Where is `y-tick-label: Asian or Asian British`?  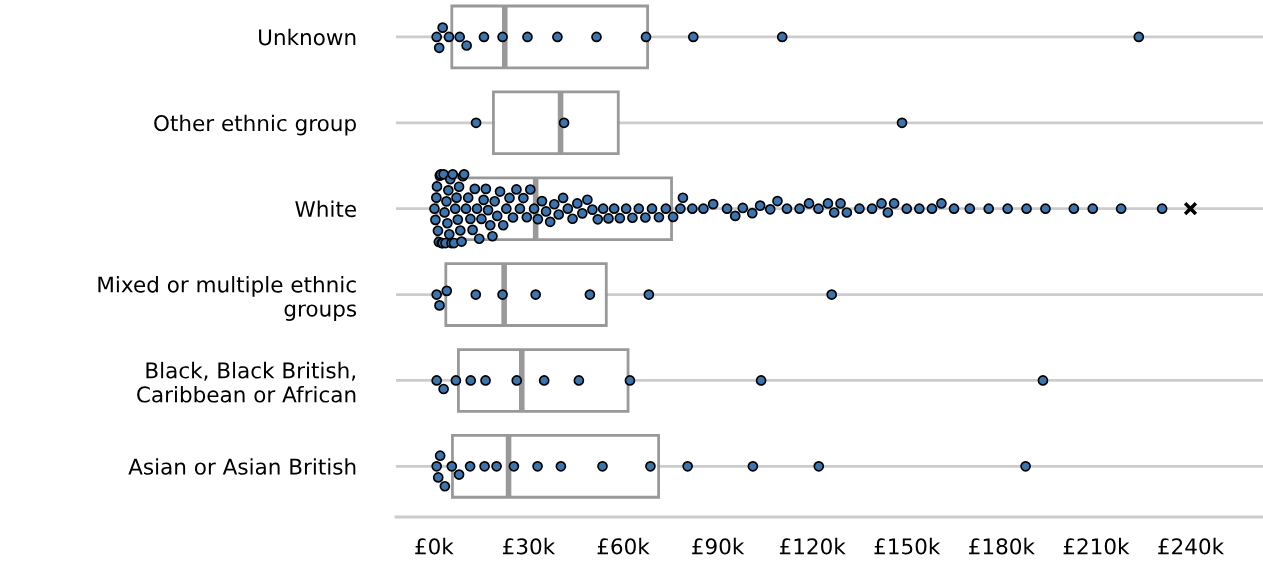
y-tick-label: Asian or Asian British is located at coordinates (242, 466).